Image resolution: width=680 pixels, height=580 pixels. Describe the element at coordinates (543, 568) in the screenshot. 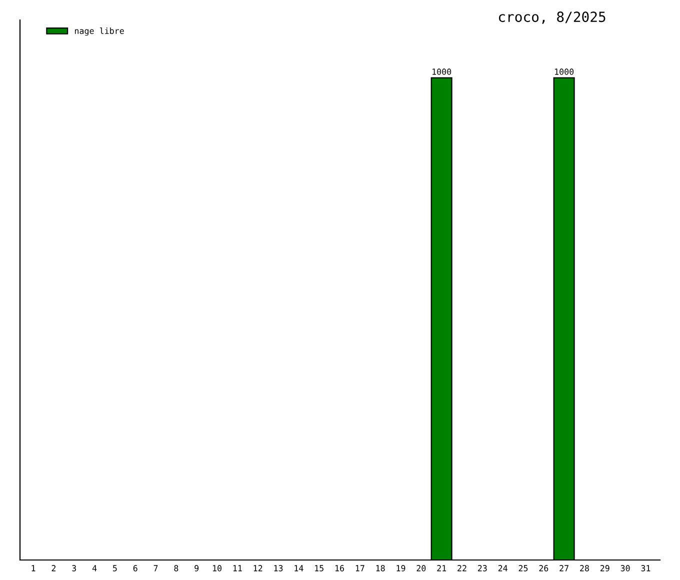

I see `x-tick-label: 26` at that location.